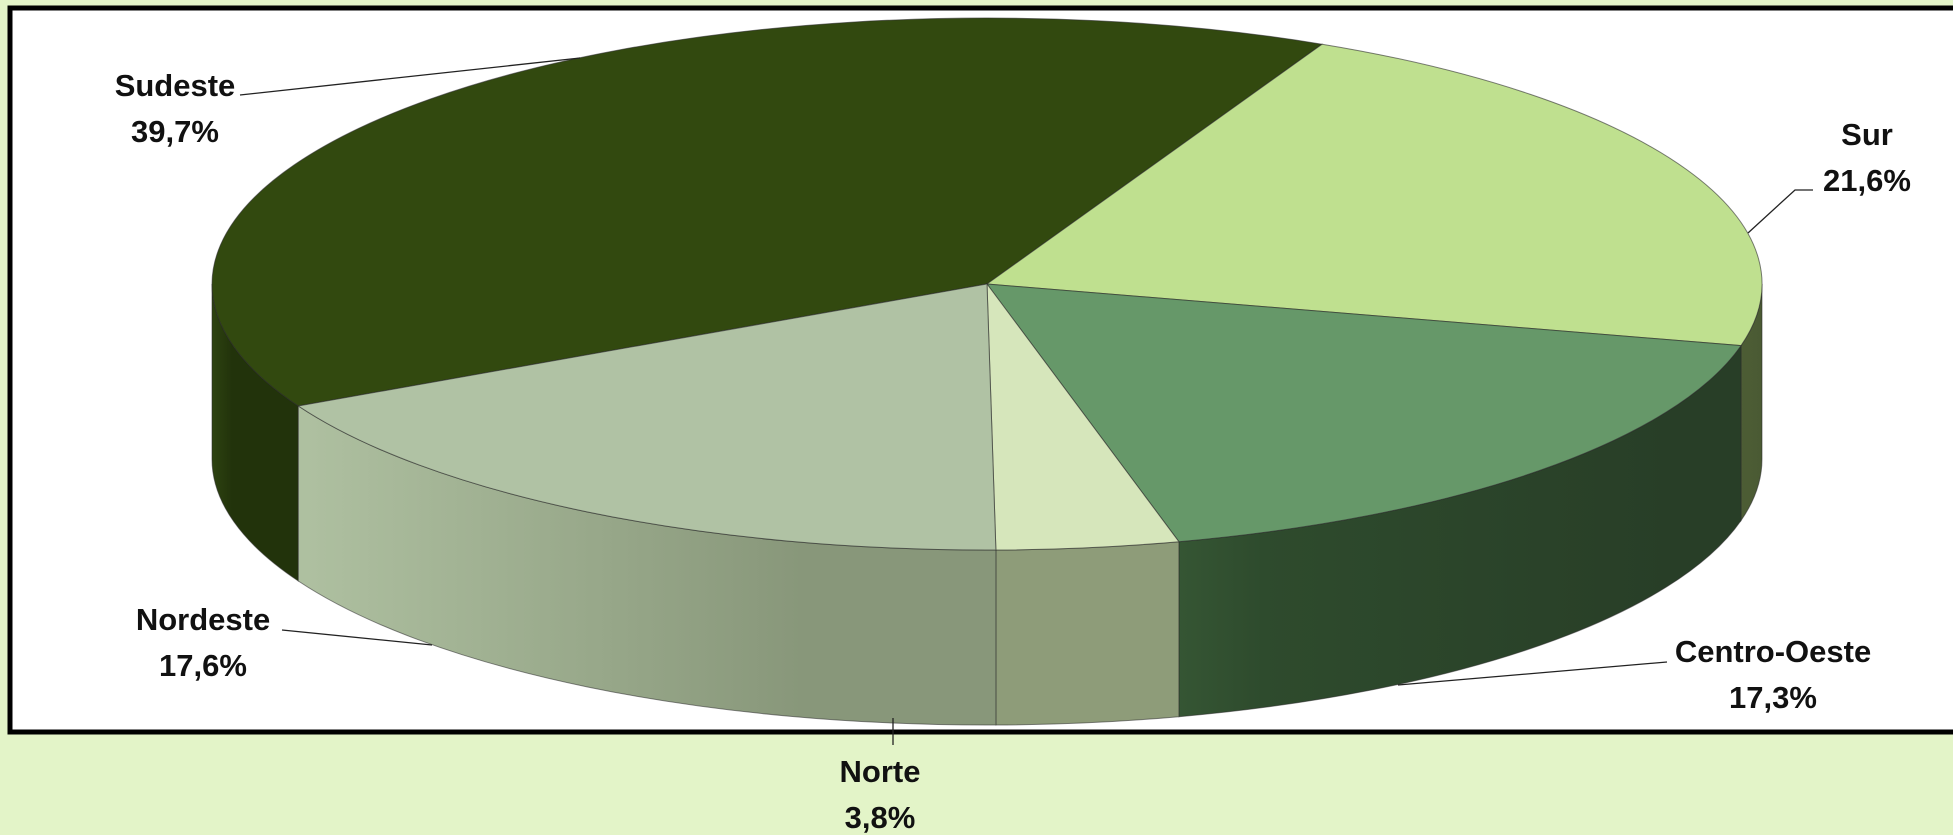 Image resolution: width=1953 pixels, height=835 pixels. Describe the element at coordinates (1867, 134) in the screenshot. I see `label-sur-name: Sur` at that location.